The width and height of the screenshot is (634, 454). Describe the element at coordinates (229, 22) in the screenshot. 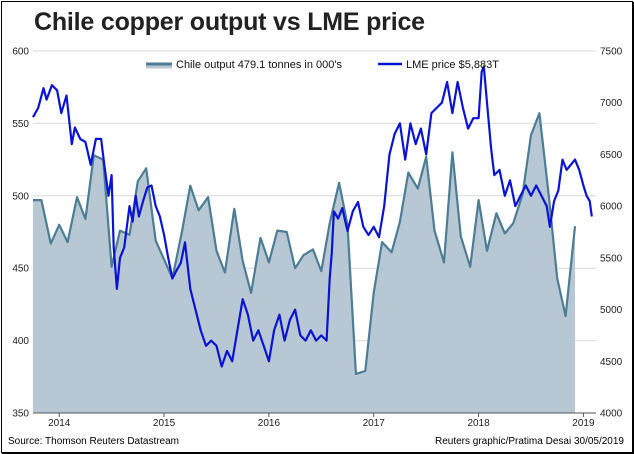

I see `chart-title: Chile copper output vs LME price` at that location.